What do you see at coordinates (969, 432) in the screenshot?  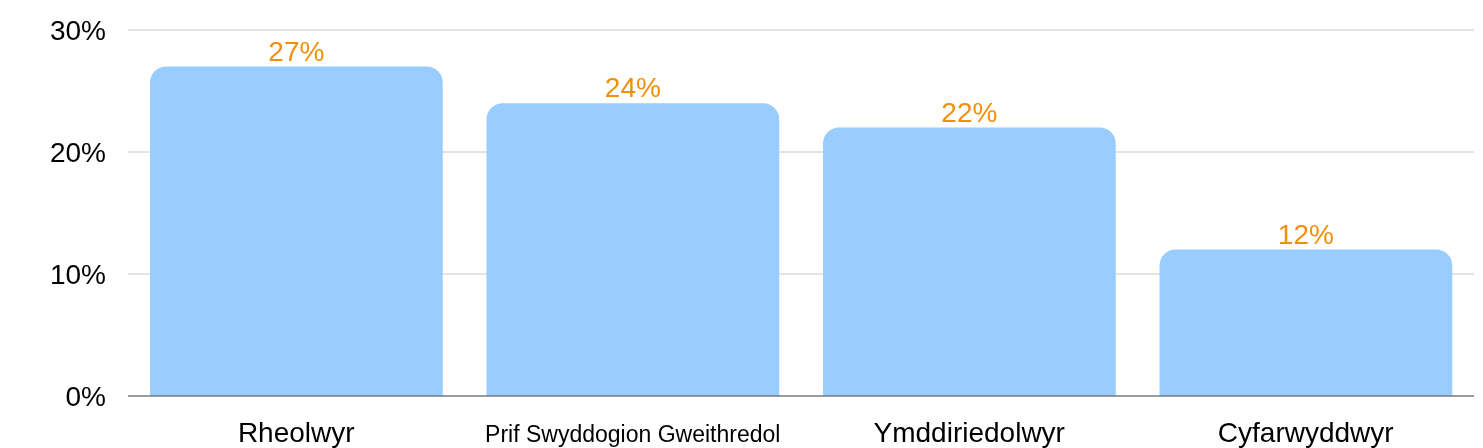 I see `x-tick-label: Ymddiriedolwyr` at bounding box center [969, 432].